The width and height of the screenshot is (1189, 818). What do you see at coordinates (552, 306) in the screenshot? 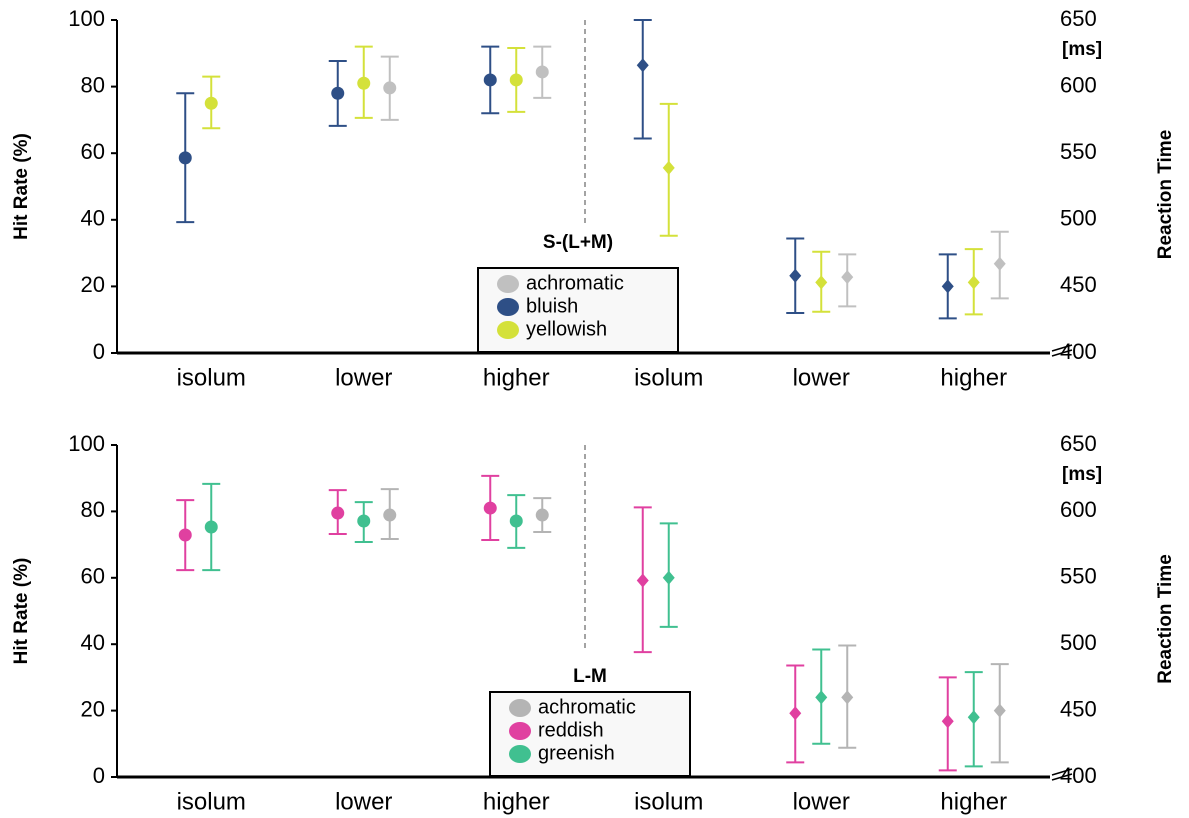
I see `legend-label: bluish` at bounding box center [552, 306].